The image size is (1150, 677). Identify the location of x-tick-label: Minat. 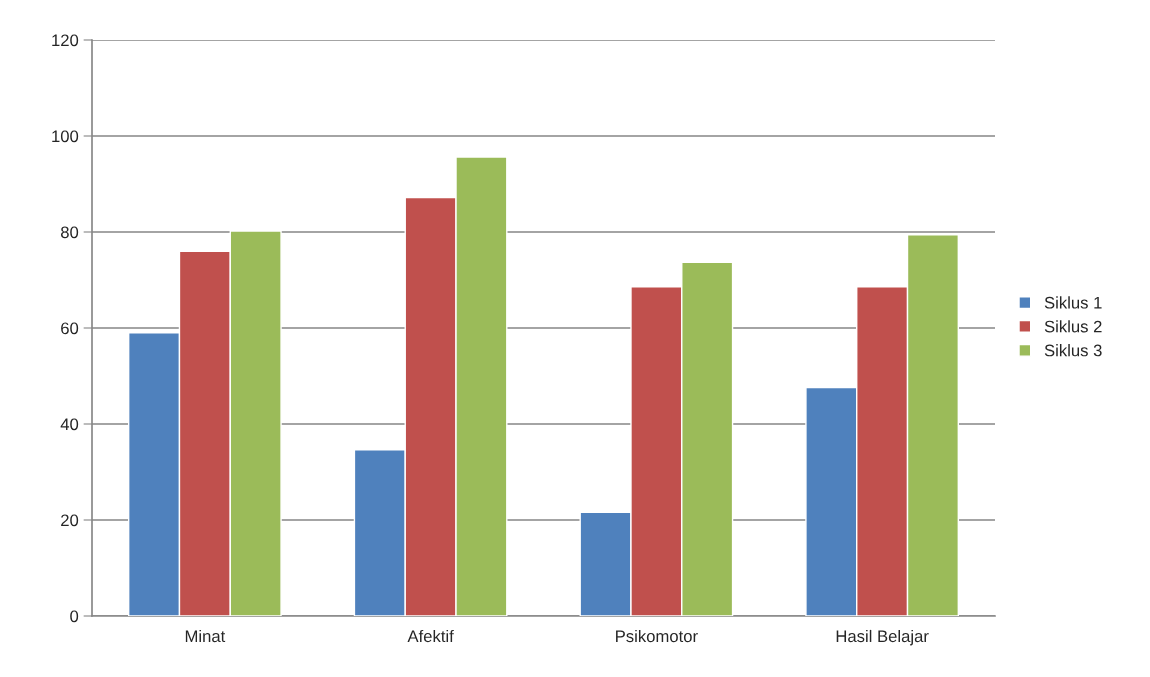
(205, 636).